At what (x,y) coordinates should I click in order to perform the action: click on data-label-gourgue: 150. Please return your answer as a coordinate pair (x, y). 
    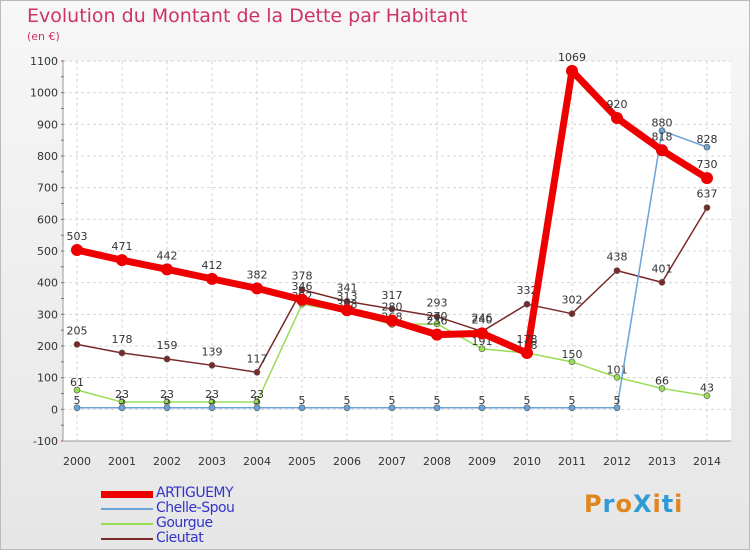
    Looking at the image, I should click on (572, 354).